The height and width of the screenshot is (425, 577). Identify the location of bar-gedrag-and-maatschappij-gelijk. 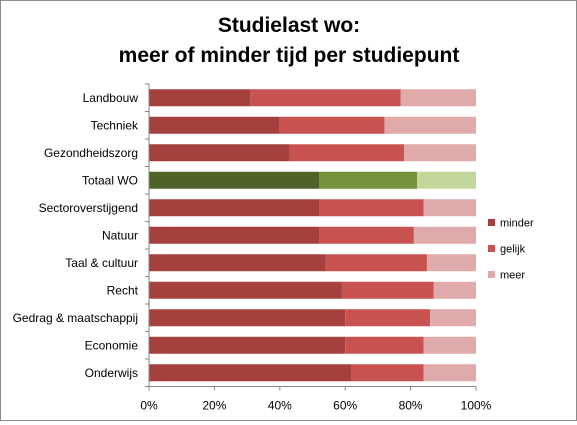
(388, 318).